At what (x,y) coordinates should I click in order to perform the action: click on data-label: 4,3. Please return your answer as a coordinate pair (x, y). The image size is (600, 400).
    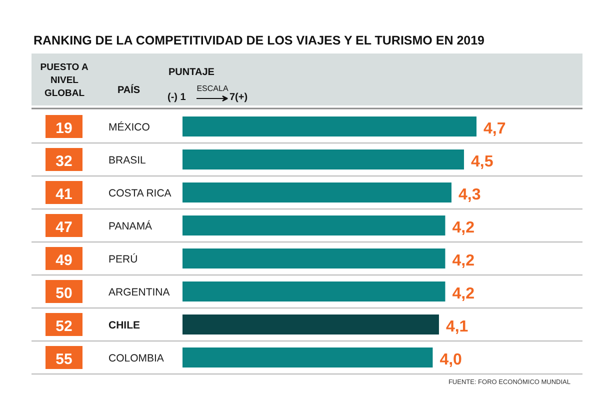
    Looking at the image, I should click on (469, 195).